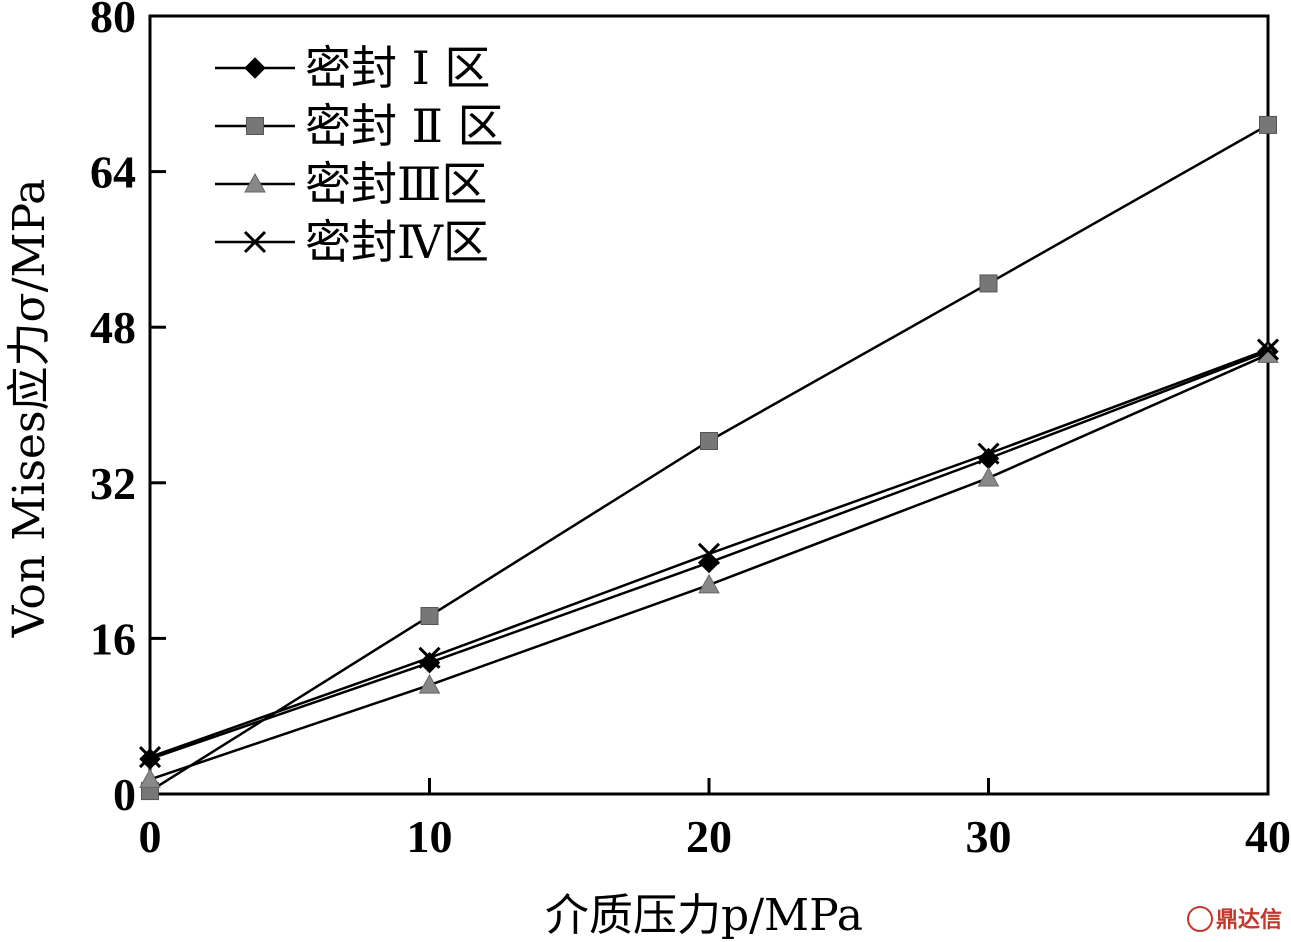  I want to click on legend-entry-2: 密封 Ⅱ 区, so click(359, 126).